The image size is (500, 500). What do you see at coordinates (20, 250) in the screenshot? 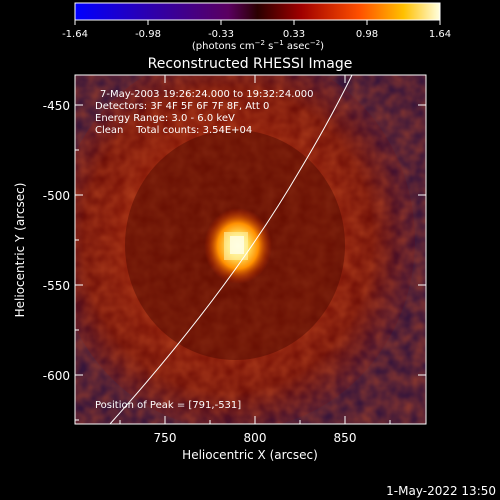
I see `y-axis-label: Heliocentric Y (arcsec)` at bounding box center [20, 250].